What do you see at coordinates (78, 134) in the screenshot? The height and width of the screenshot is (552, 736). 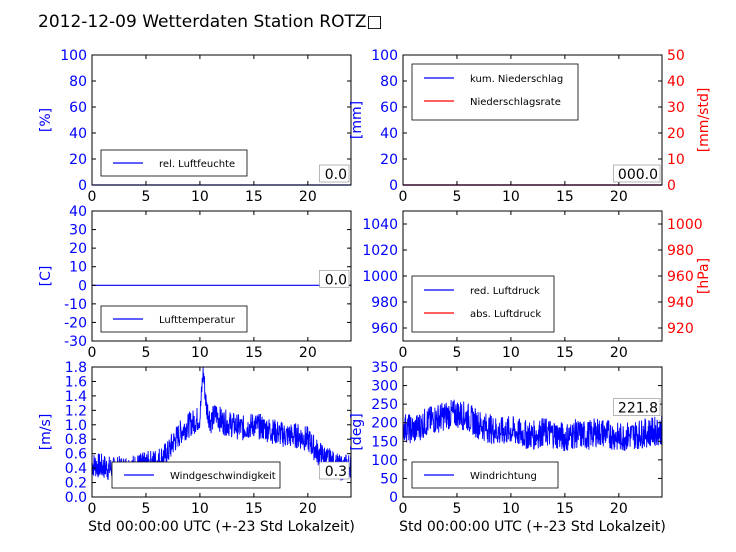 I see `y-tick-label: 40` at bounding box center [78, 134].